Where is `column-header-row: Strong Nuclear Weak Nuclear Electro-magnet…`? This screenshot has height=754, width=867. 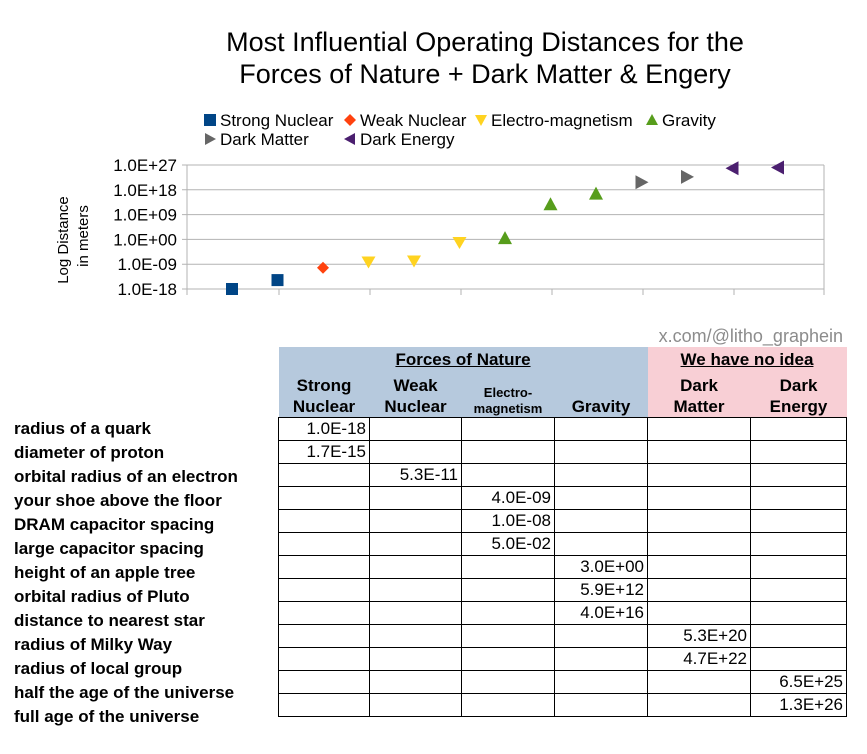 column-header-row: Strong Nuclear Weak Nuclear Electro-magnet… is located at coordinates (562, 395).